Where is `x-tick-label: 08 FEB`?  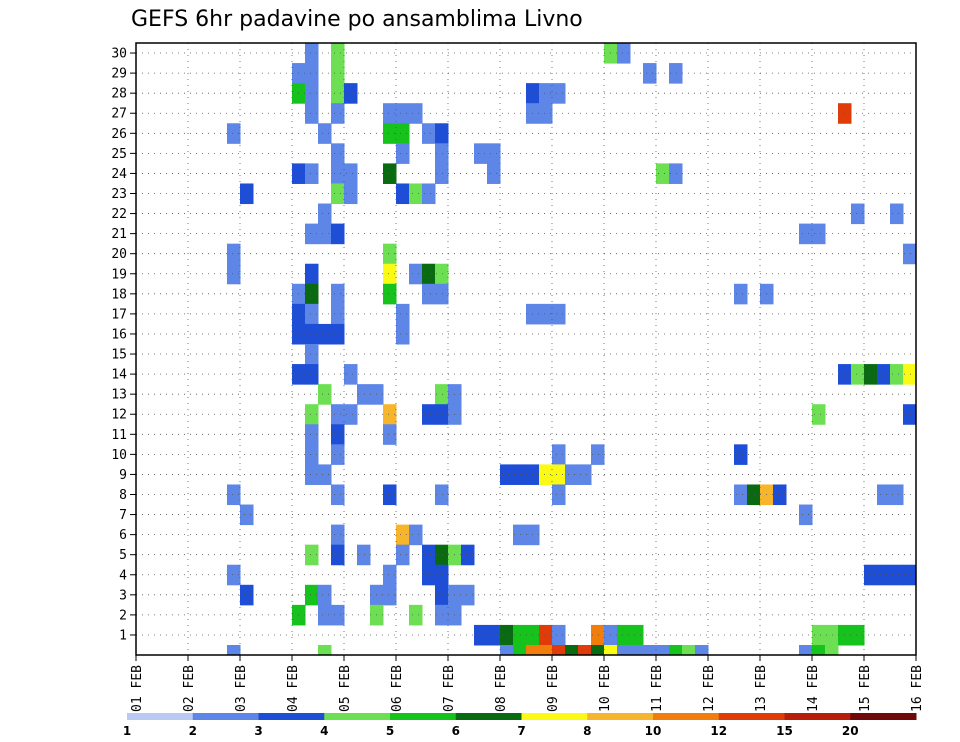
x-tick-label: 08 FEB is located at coordinates (501, 688).